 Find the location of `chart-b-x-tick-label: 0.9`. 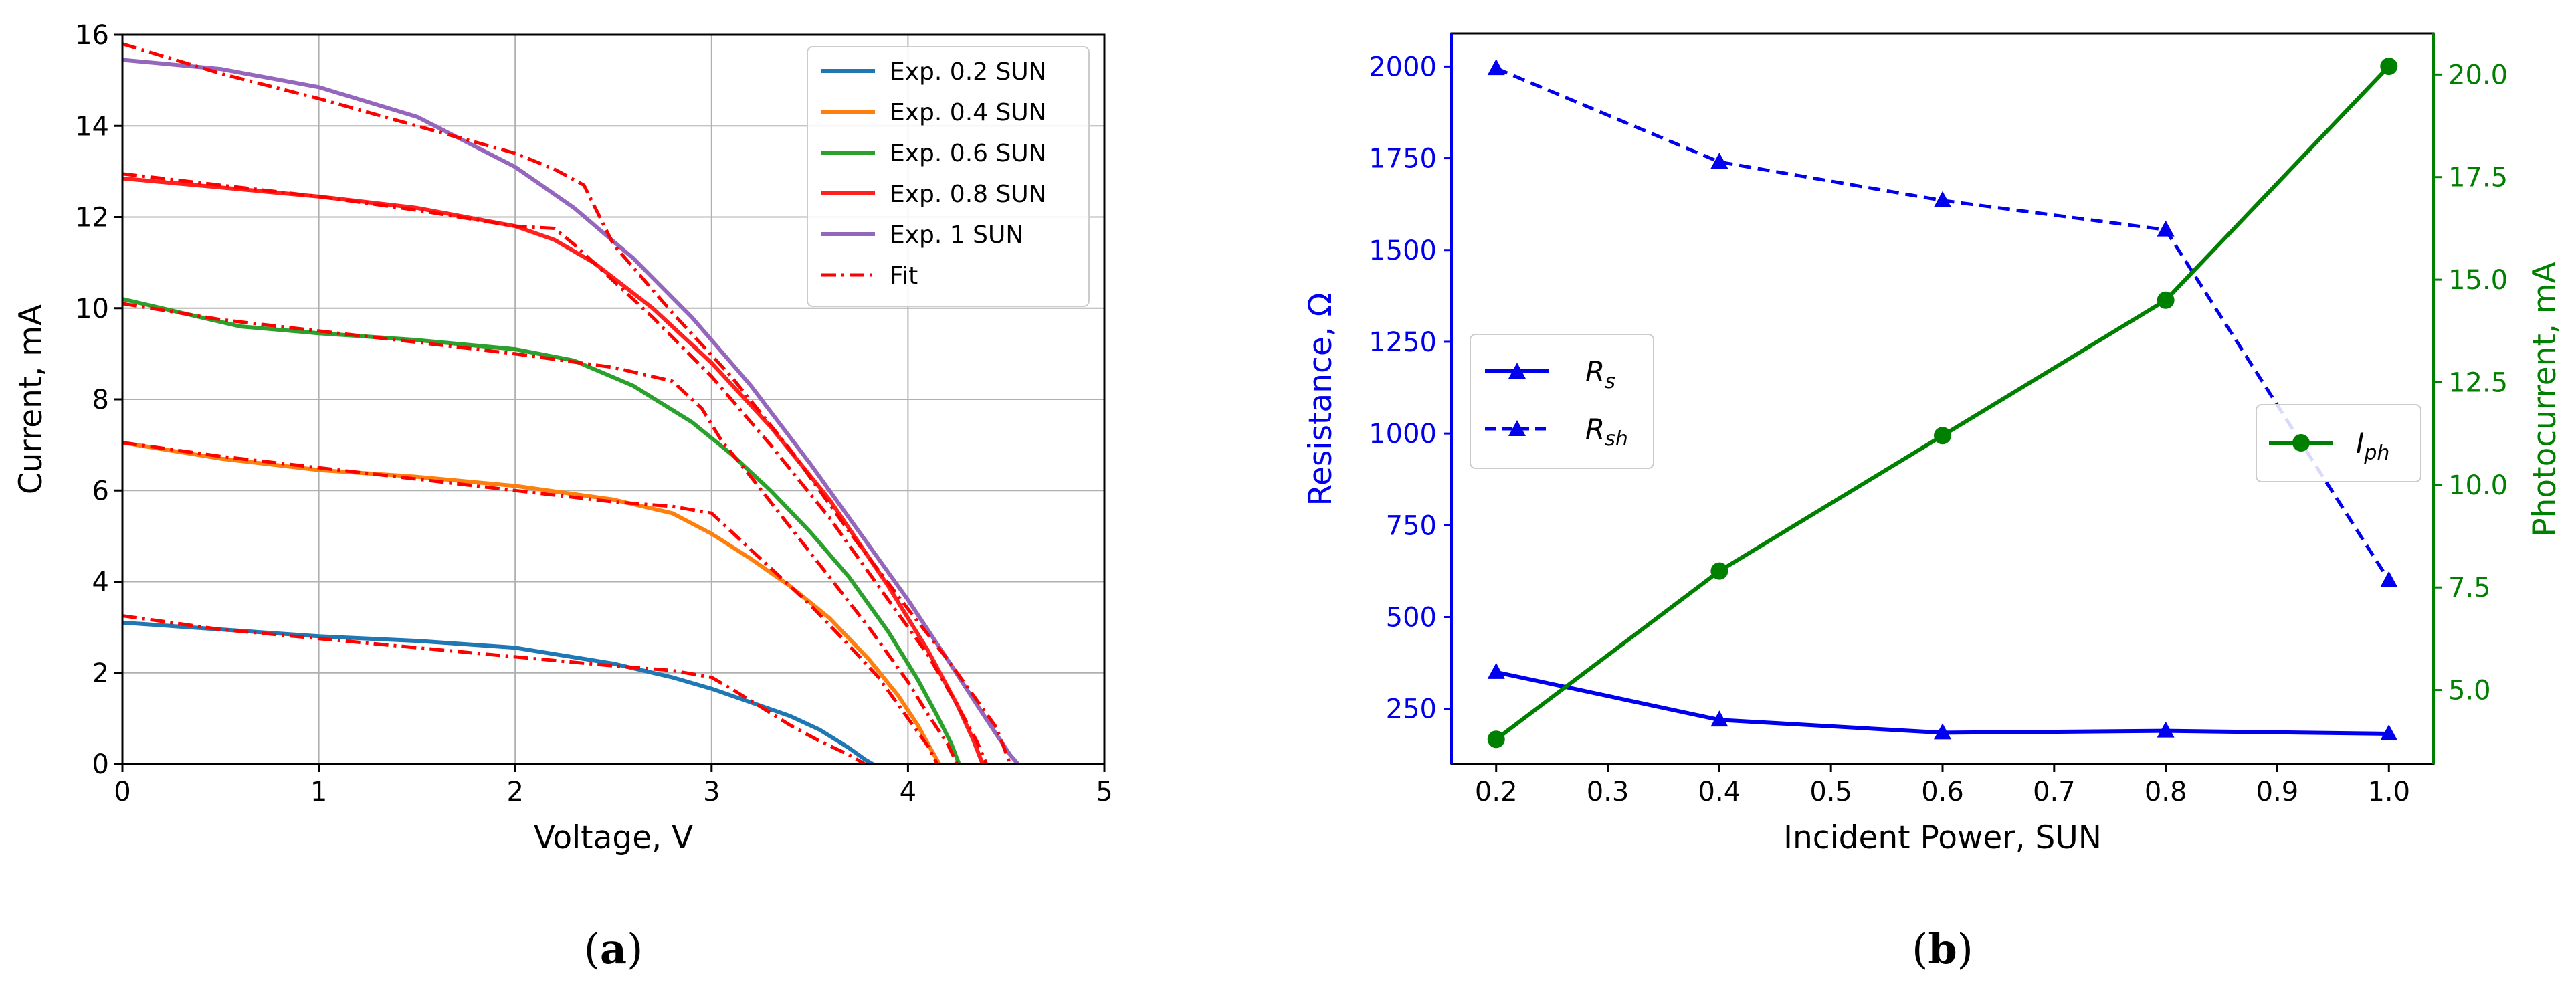

chart-b-x-tick-label: 0.9 is located at coordinates (2277, 792).